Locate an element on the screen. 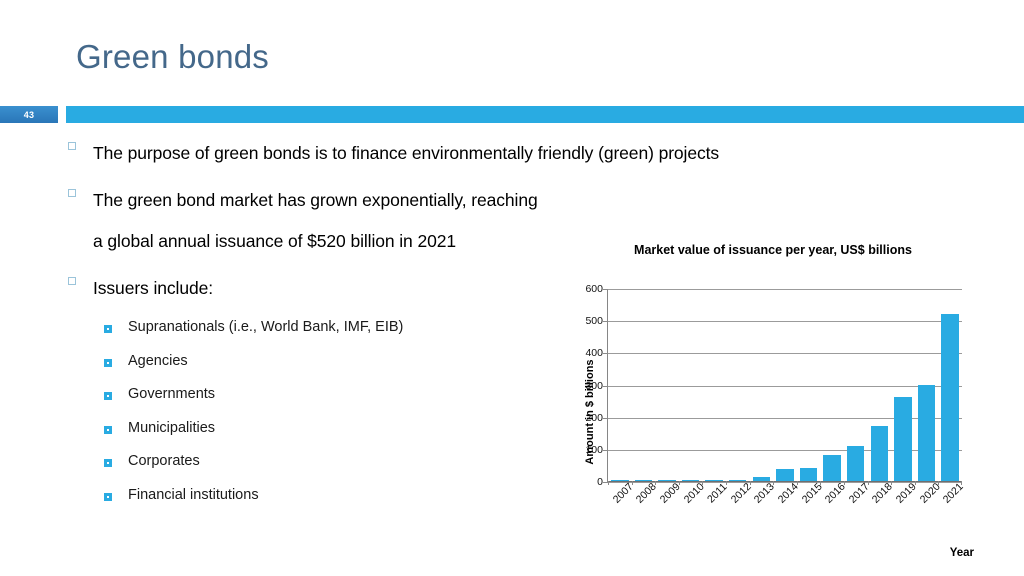 This screenshot has height=576, width=1024. chart-x-label-slot: 2007 is located at coordinates (621, 508).